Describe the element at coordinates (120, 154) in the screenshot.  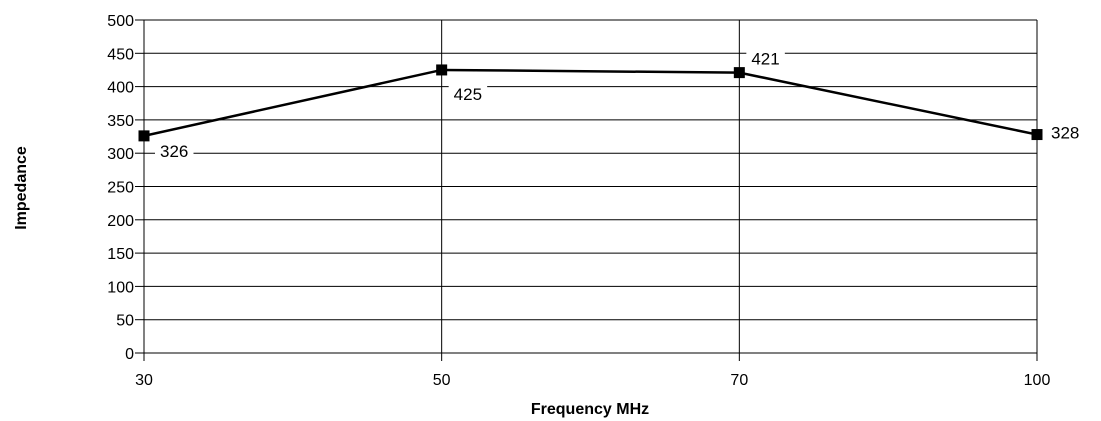
I see `y-tick-label: 300` at that location.